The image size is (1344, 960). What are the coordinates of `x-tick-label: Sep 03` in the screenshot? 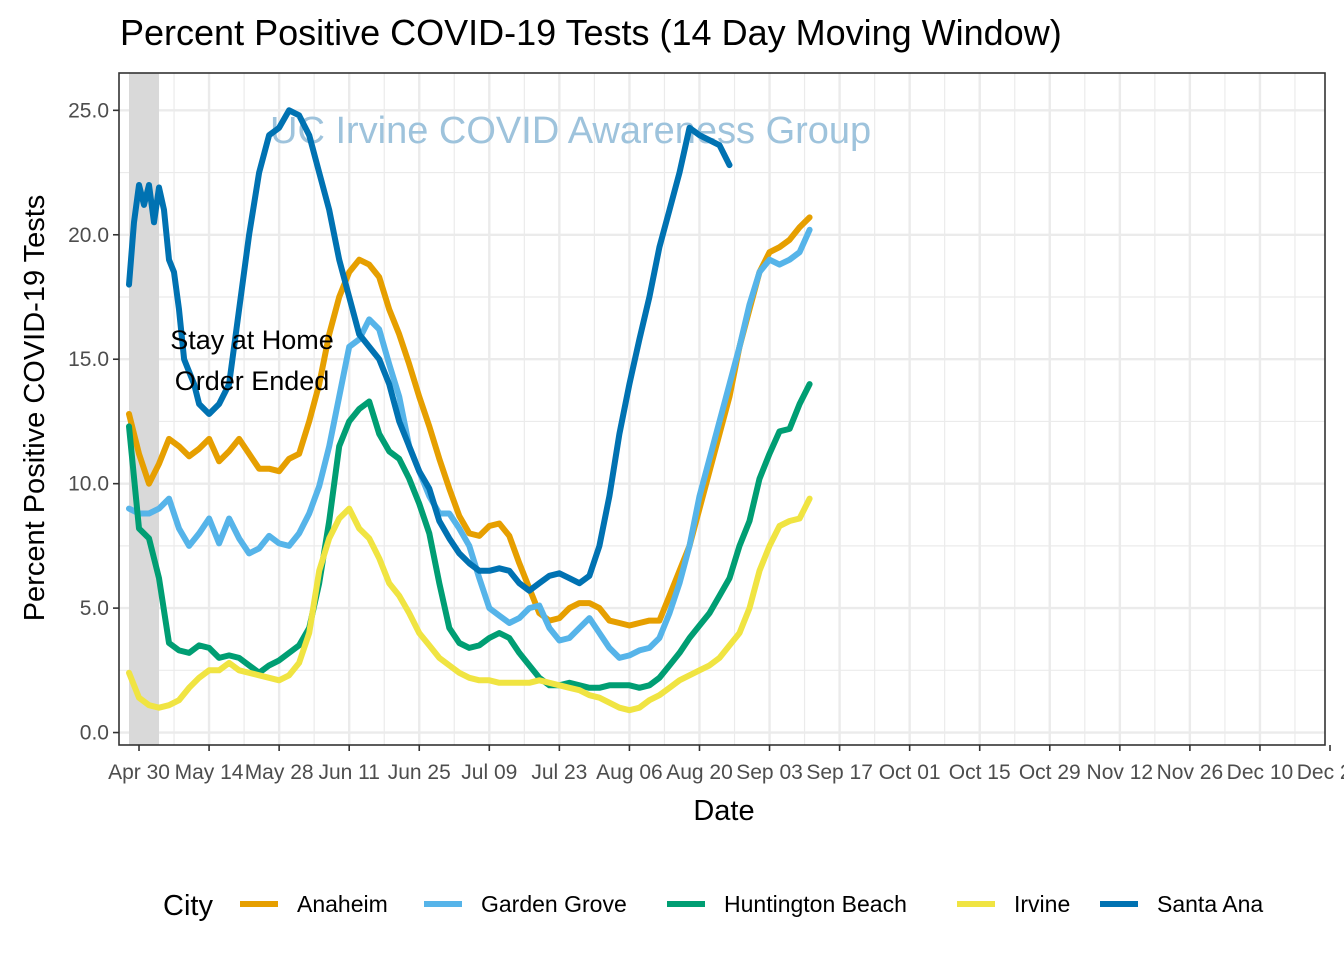 It's located at (769, 772).